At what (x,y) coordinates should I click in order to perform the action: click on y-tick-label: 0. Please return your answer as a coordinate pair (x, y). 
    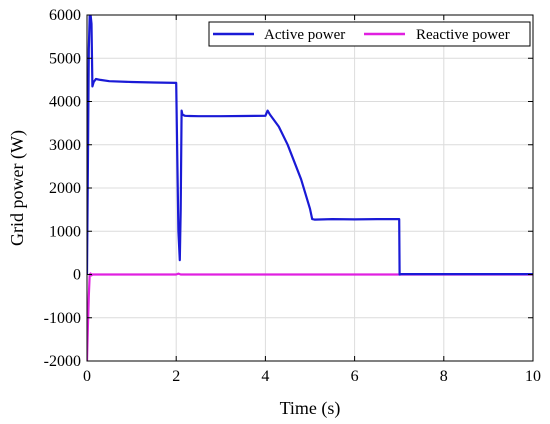
    Looking at the image, I should click on (77, 275).